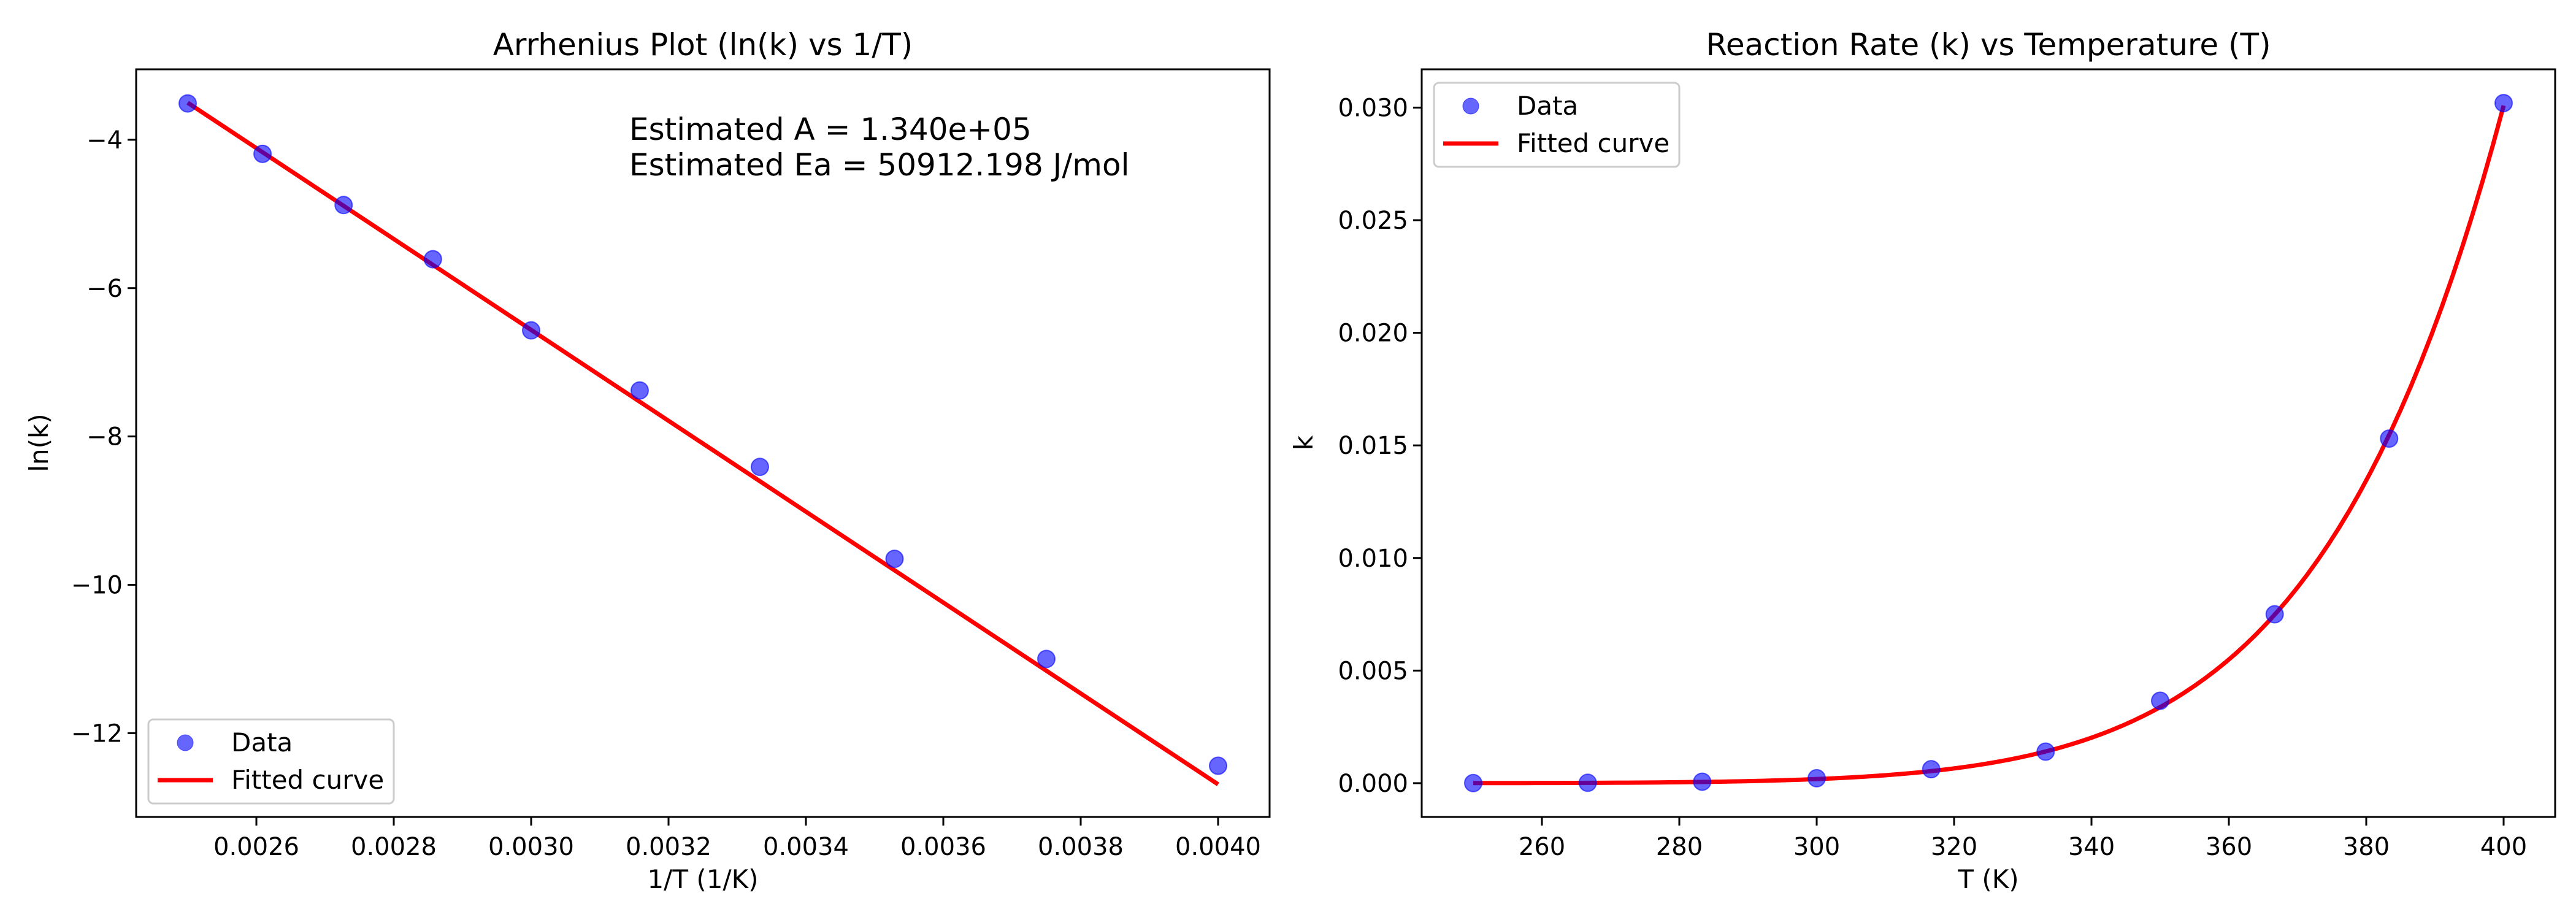 The height and width of the screenshot is (920, 2576). Describe the element at coordinates (2366, 847) in the screenshot. I see `x-tick-label: 380` at that location.